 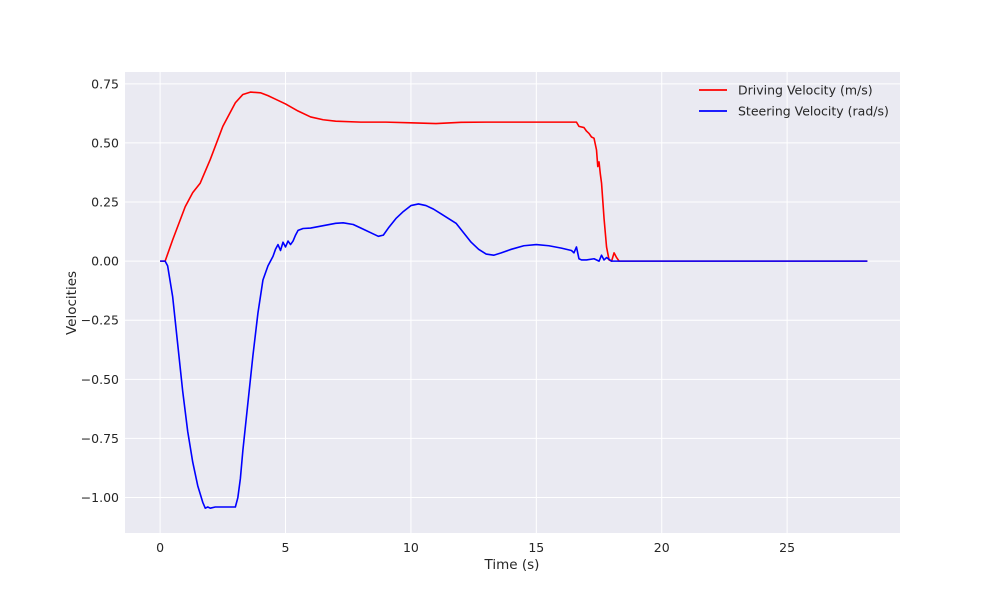 I want to click on x-tick-label: 5, so click(x=286, y=547).